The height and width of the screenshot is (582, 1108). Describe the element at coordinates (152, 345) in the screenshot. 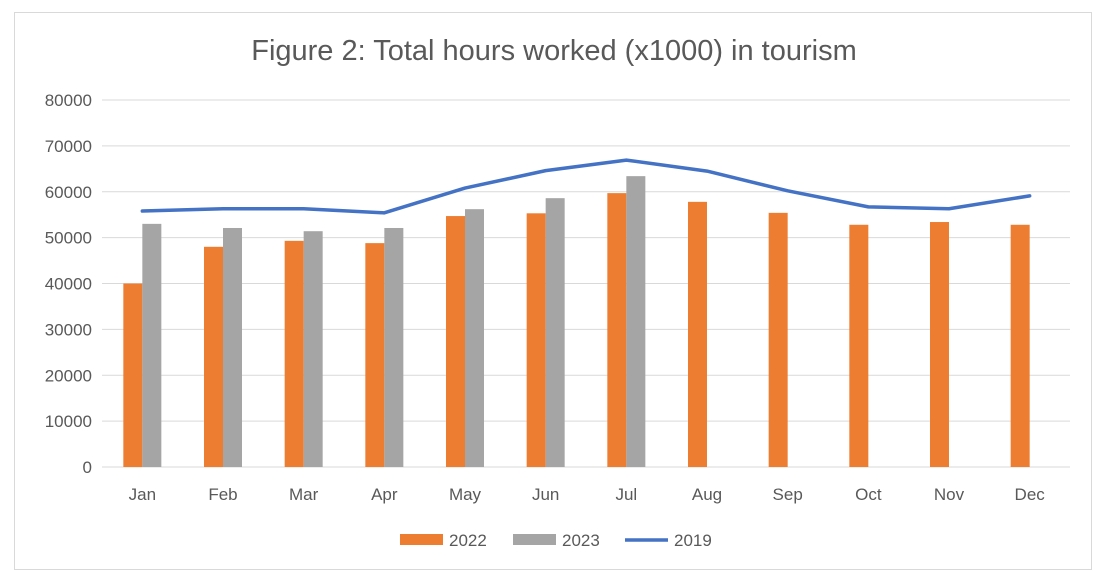

I see `bar-2023-jan` at that location.